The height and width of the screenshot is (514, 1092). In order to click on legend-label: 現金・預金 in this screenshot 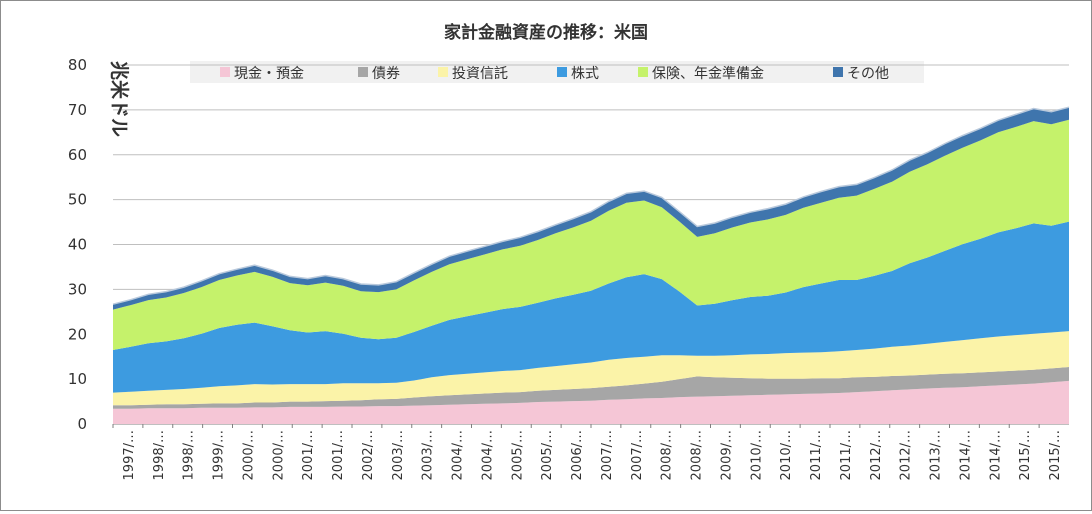, I will do `click(269, 74)`.